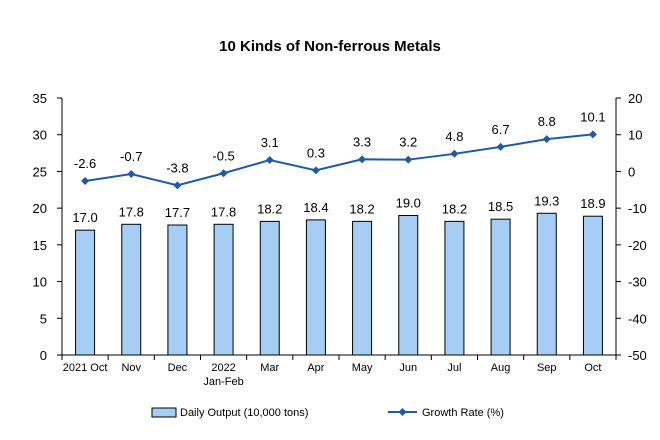 The width and height of the screenshot is (660, 440). What do you see at coordinates (330, 46) in the screenshot?
I see `chart-title: 10 Kinds of Non-ferrous Metals` at bounding box center [330, 46].